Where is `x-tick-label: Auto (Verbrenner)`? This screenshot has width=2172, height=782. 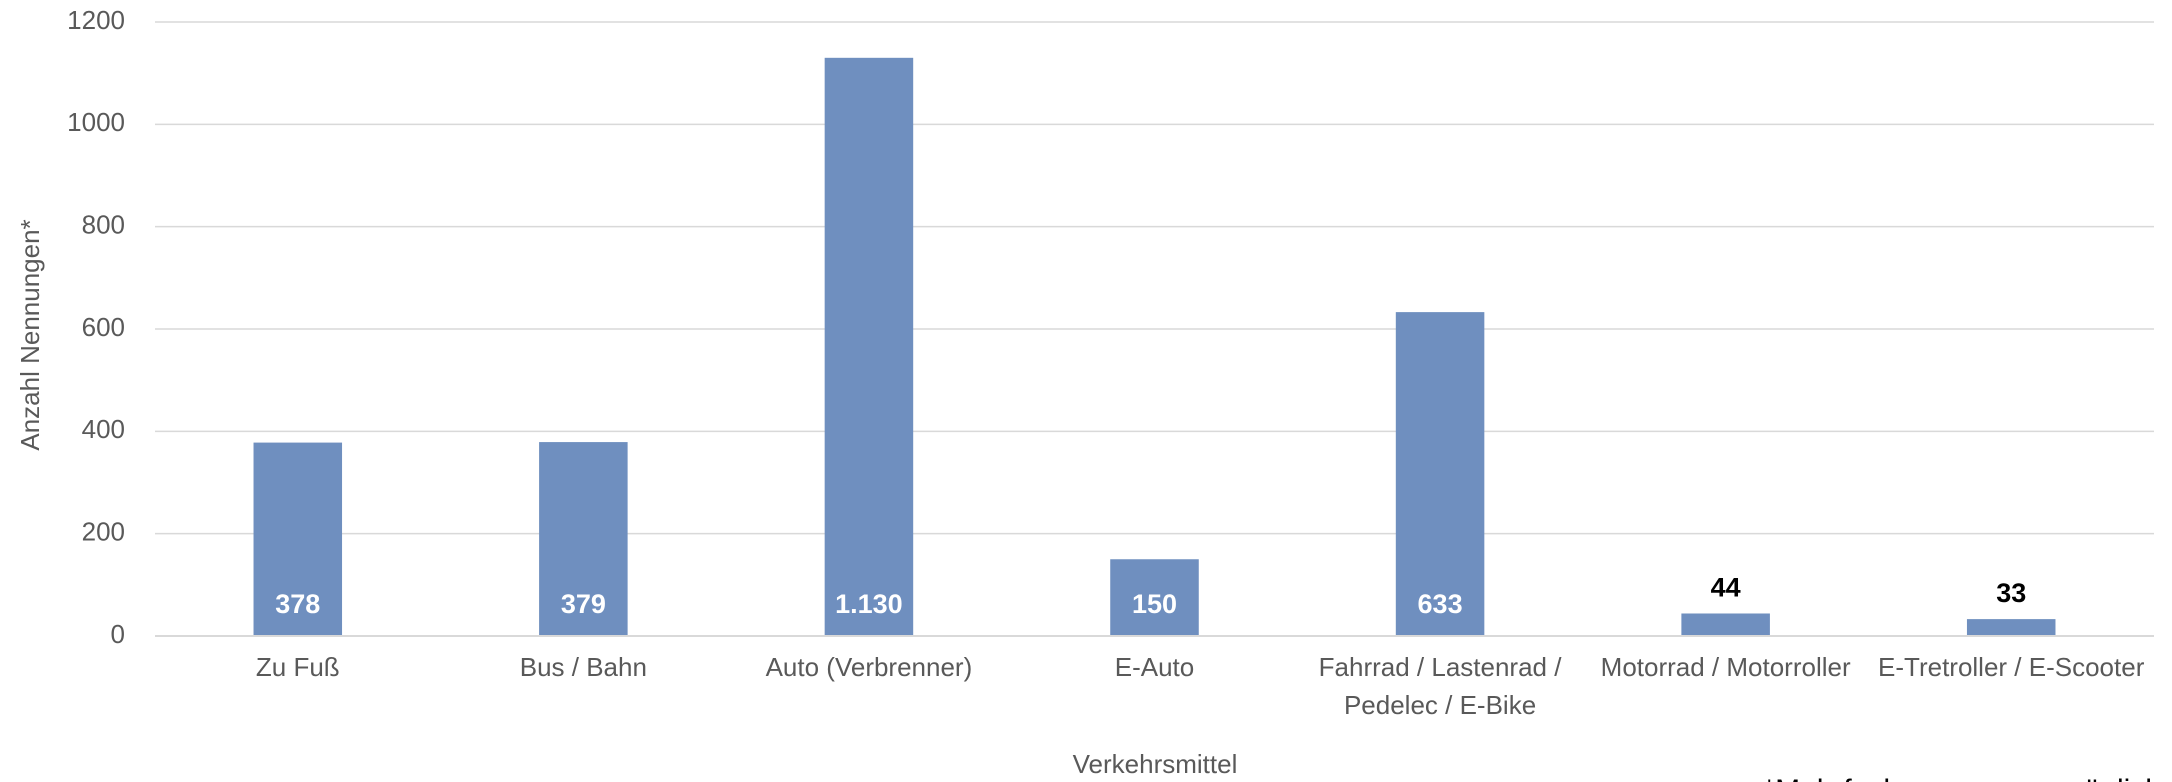
x-tick-label: Auto (Verbrenner) is located at coordinates (869, 667).